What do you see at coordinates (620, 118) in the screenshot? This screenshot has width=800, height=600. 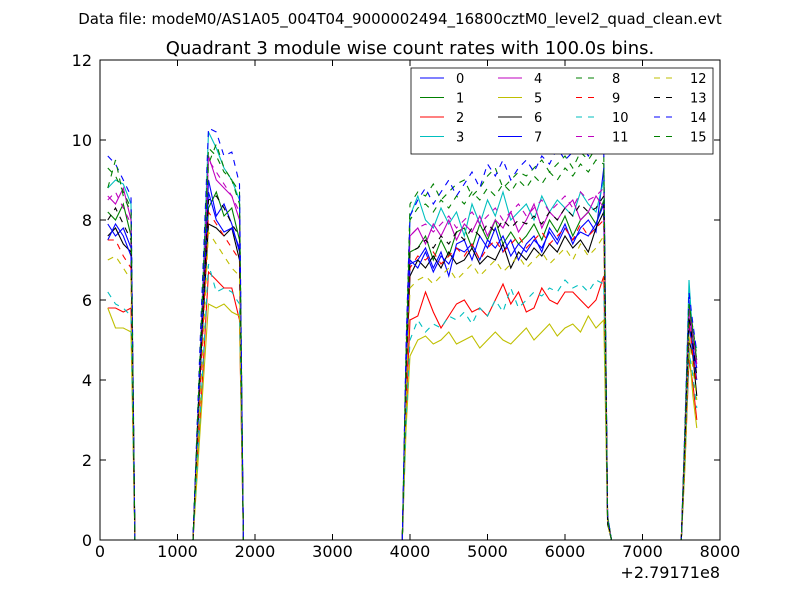 I see `legend-label-10: 10` at bounding box center [620, 118].